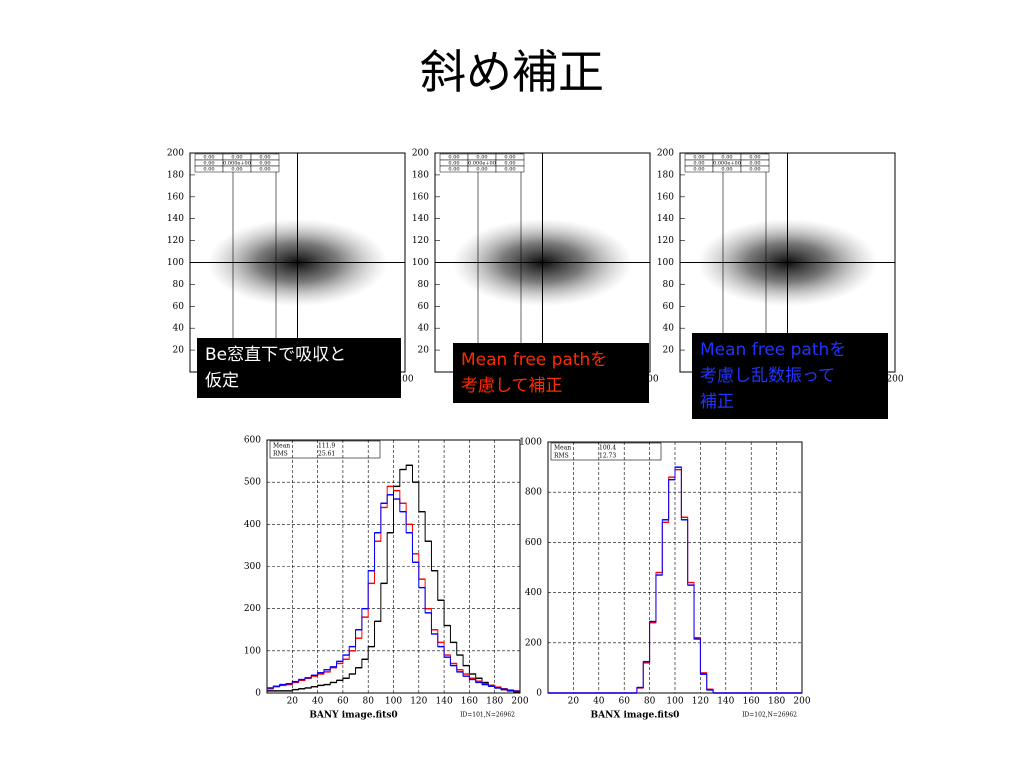 Image resolution: width=1024 pixels, height=768 pixels. What do you see at coordinates (665, 197) in the screenshot?
I see `y-tick-label: 160` at bounding box center [665, 197].